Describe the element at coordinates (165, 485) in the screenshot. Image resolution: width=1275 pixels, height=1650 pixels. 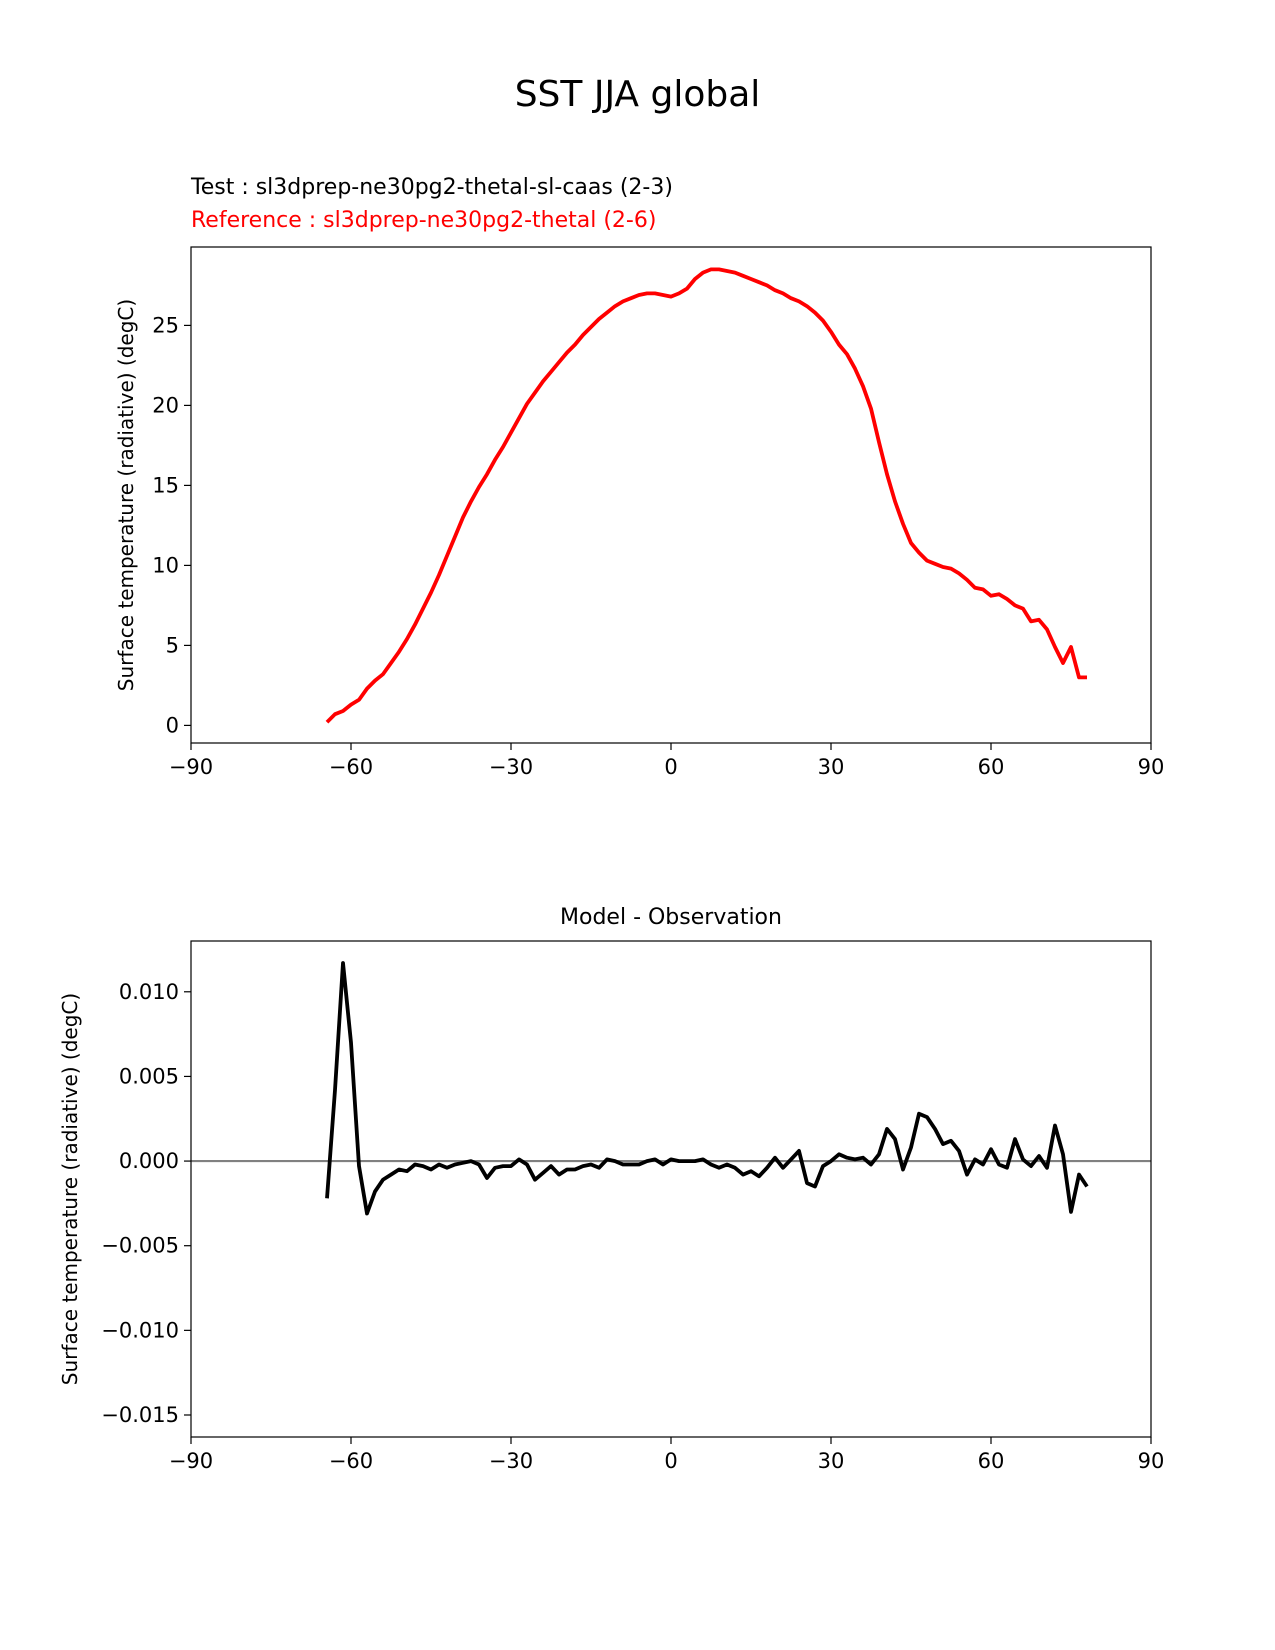
I see `ref-ytick-label: 15` at that location.